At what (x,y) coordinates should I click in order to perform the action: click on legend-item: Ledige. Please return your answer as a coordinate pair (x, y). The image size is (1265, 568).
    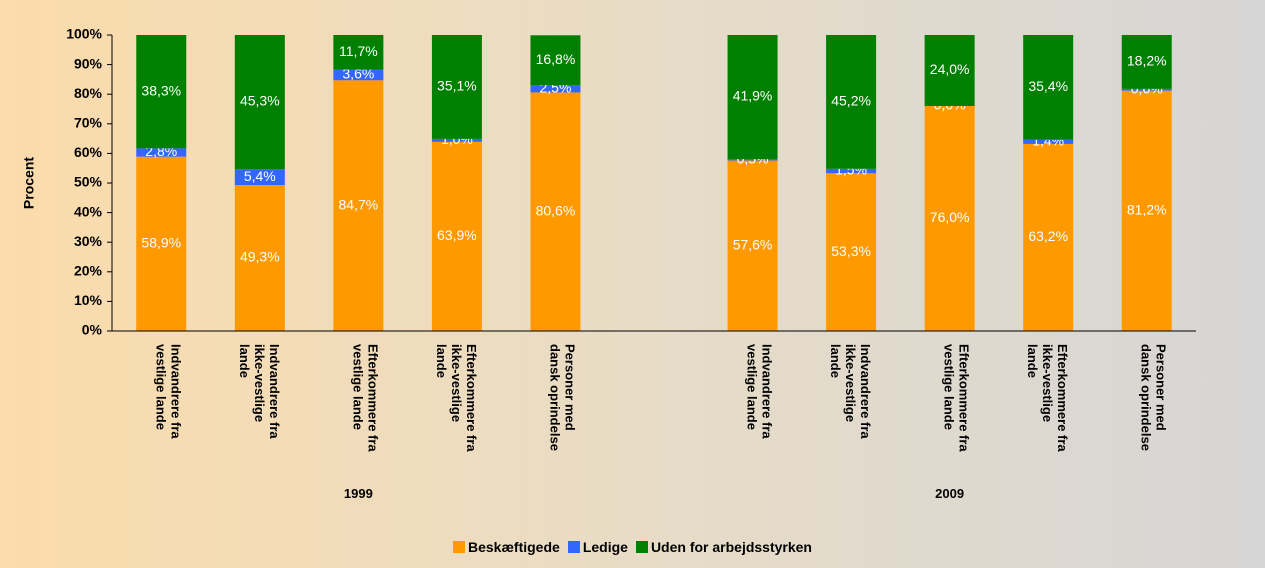
    Looking at the image, I should click on (597, 547).